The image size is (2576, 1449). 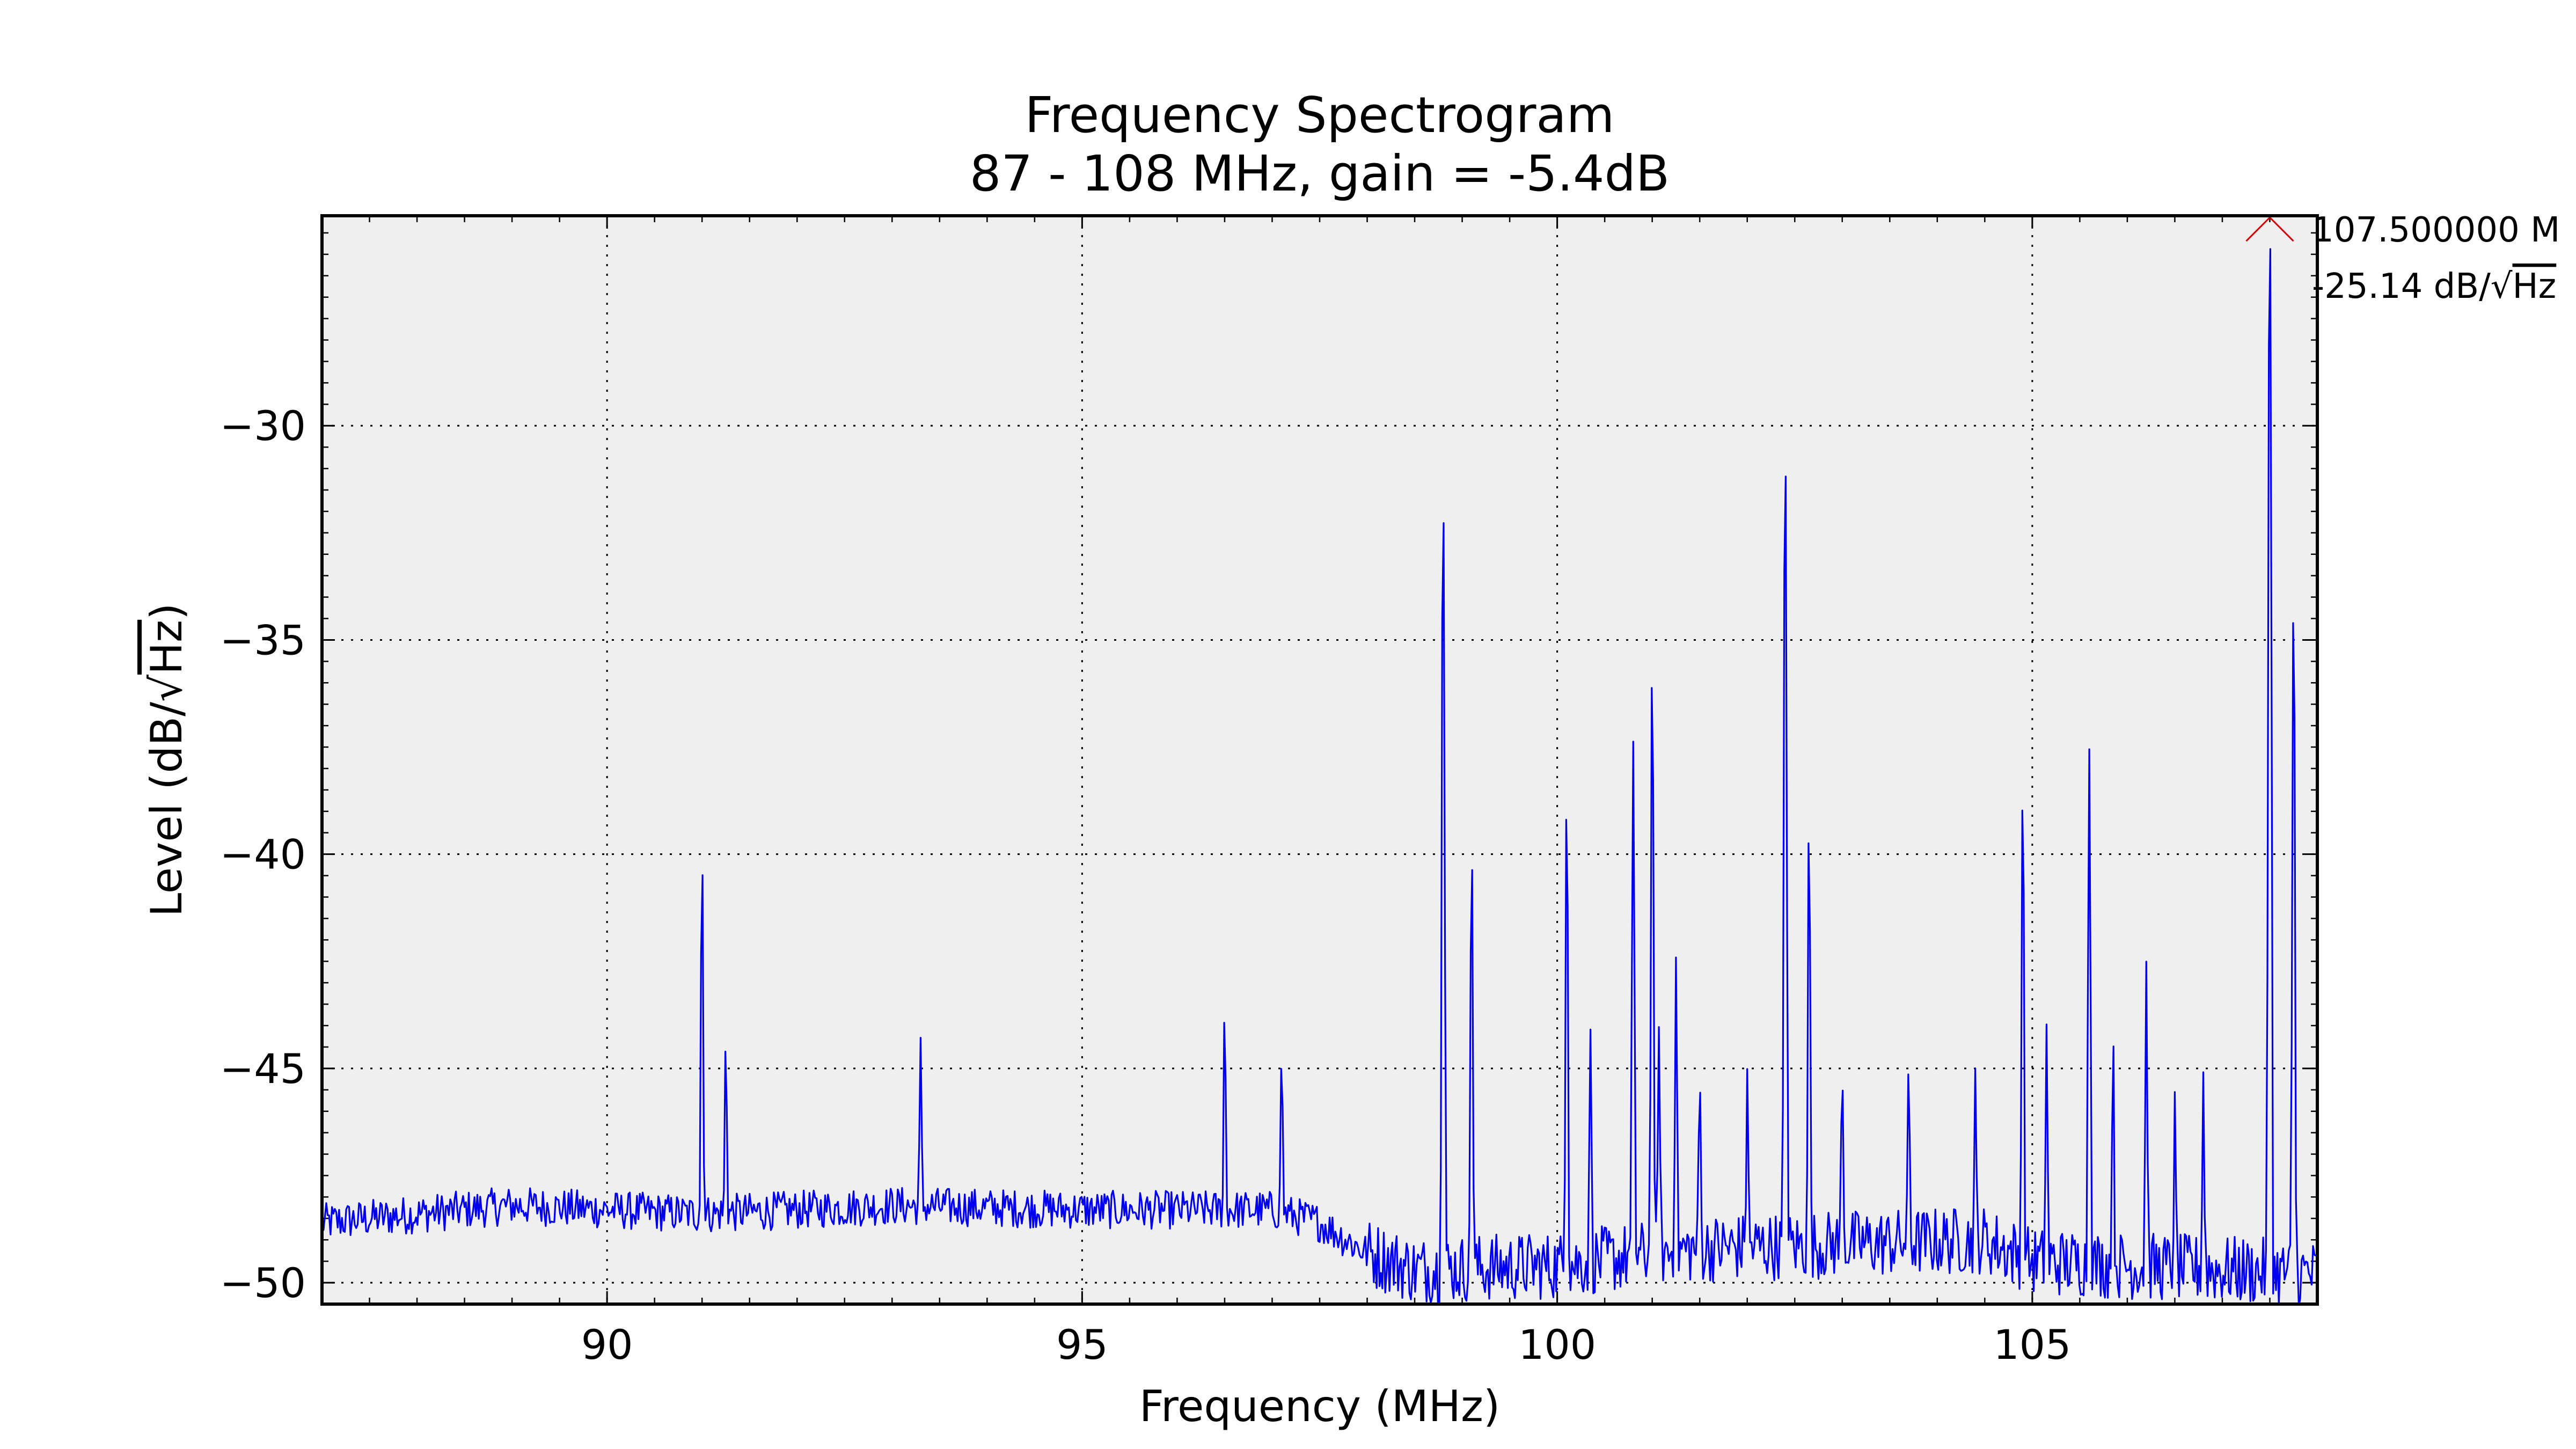 I want to click on max-level-marker, so click(x=2269, y=229).